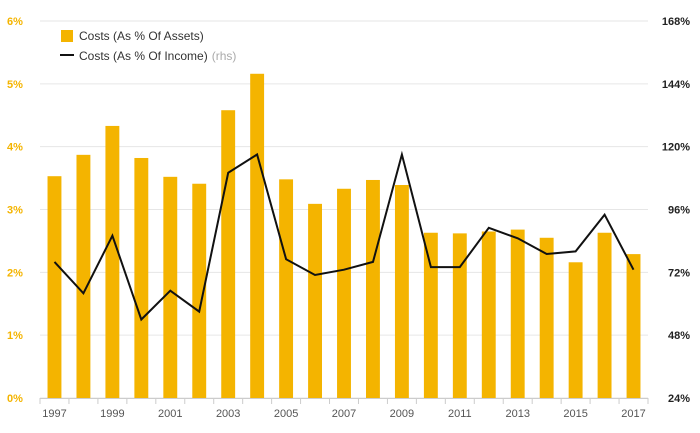  I want to click on y-left-tick-label: 4%, so click(15, 148).